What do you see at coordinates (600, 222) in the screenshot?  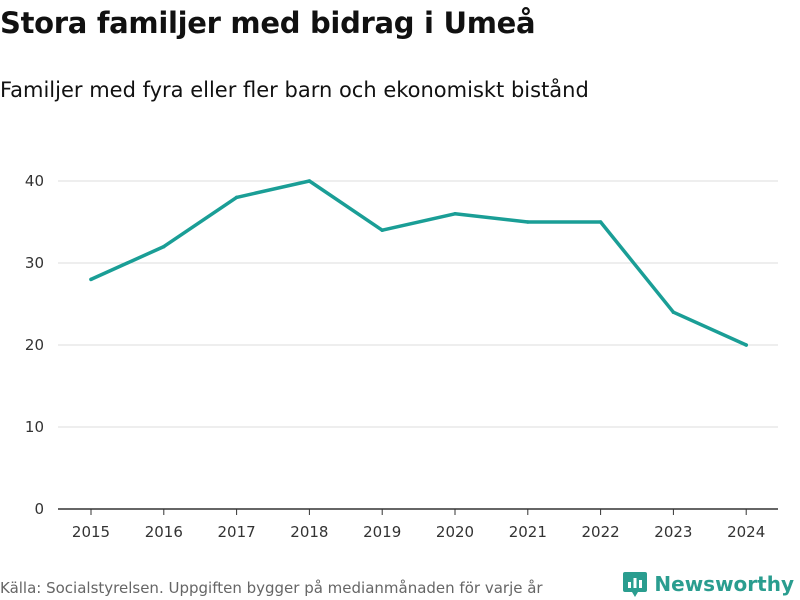 I see `data-point-2022` at bounding box center [600, 222].